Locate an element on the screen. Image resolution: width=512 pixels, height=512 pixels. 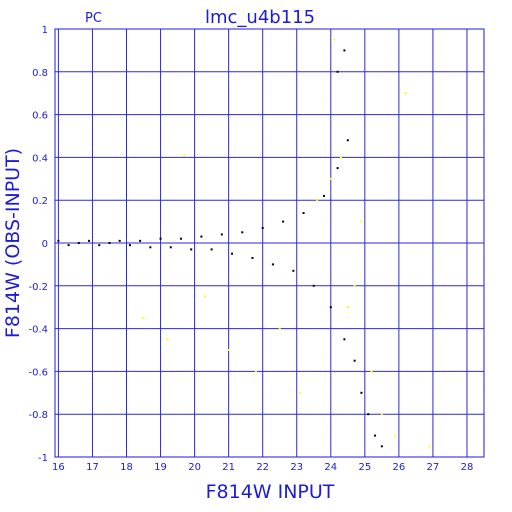
x-tick-label: 20 is located at coordinates (194, 467).